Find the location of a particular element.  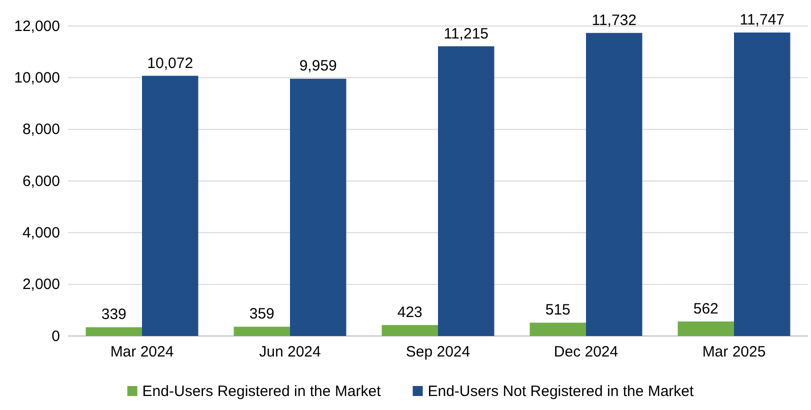

data-label: 9,959 is located at coordinates (318, 66).